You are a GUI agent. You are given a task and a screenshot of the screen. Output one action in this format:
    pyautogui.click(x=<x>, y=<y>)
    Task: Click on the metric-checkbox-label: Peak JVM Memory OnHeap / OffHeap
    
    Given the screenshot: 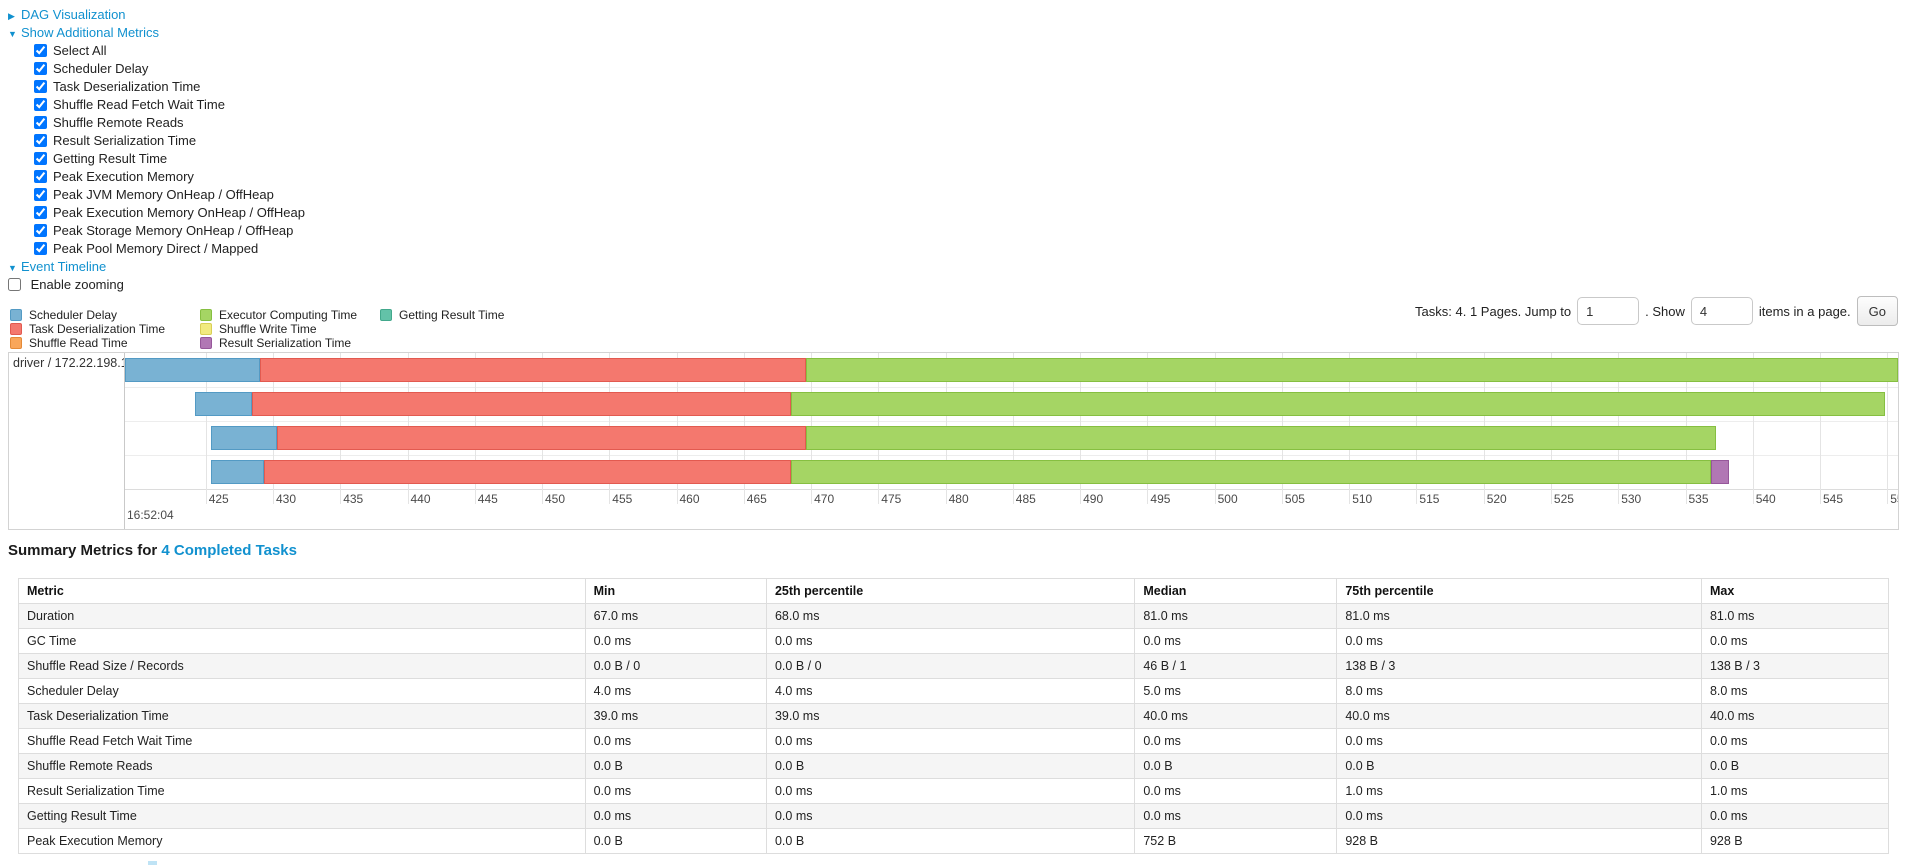 What is the action you would take?
    pyautogui.click(x=163, y=194)
    